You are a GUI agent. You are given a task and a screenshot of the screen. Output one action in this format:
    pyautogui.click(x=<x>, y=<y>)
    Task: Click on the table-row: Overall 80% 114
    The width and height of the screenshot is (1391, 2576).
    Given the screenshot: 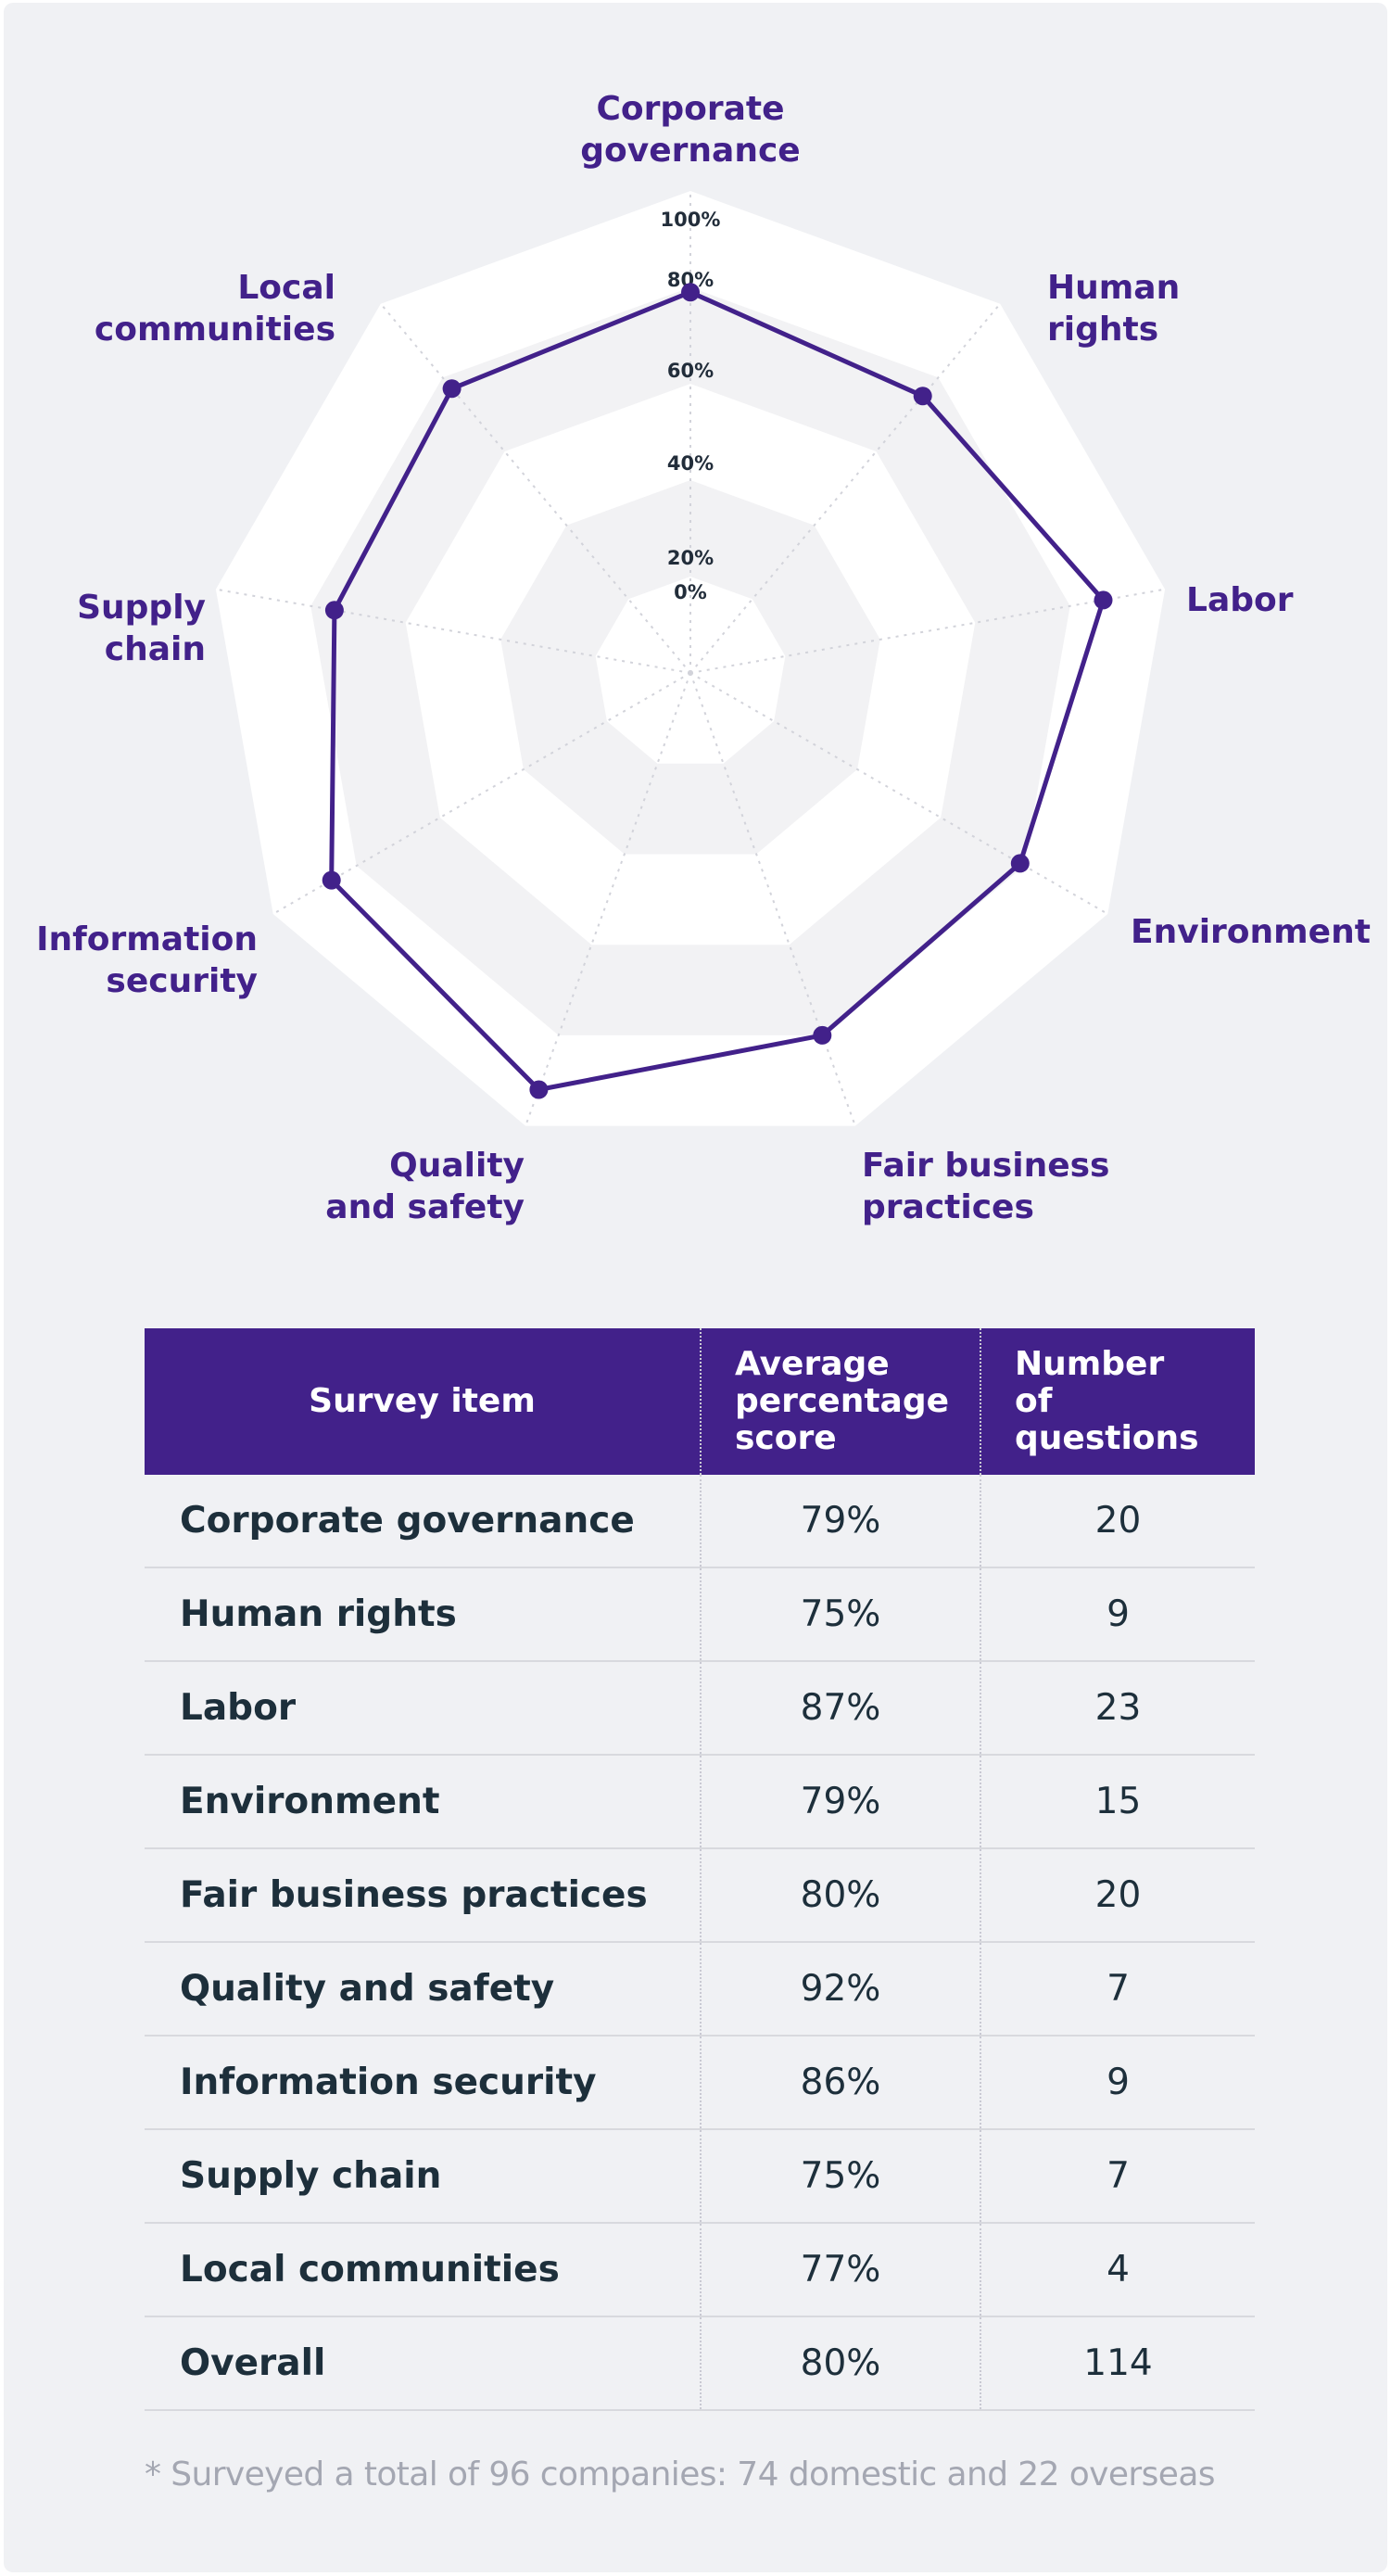 What is the action you would take?
    pyautogui.click(x=700, y=2363)
    